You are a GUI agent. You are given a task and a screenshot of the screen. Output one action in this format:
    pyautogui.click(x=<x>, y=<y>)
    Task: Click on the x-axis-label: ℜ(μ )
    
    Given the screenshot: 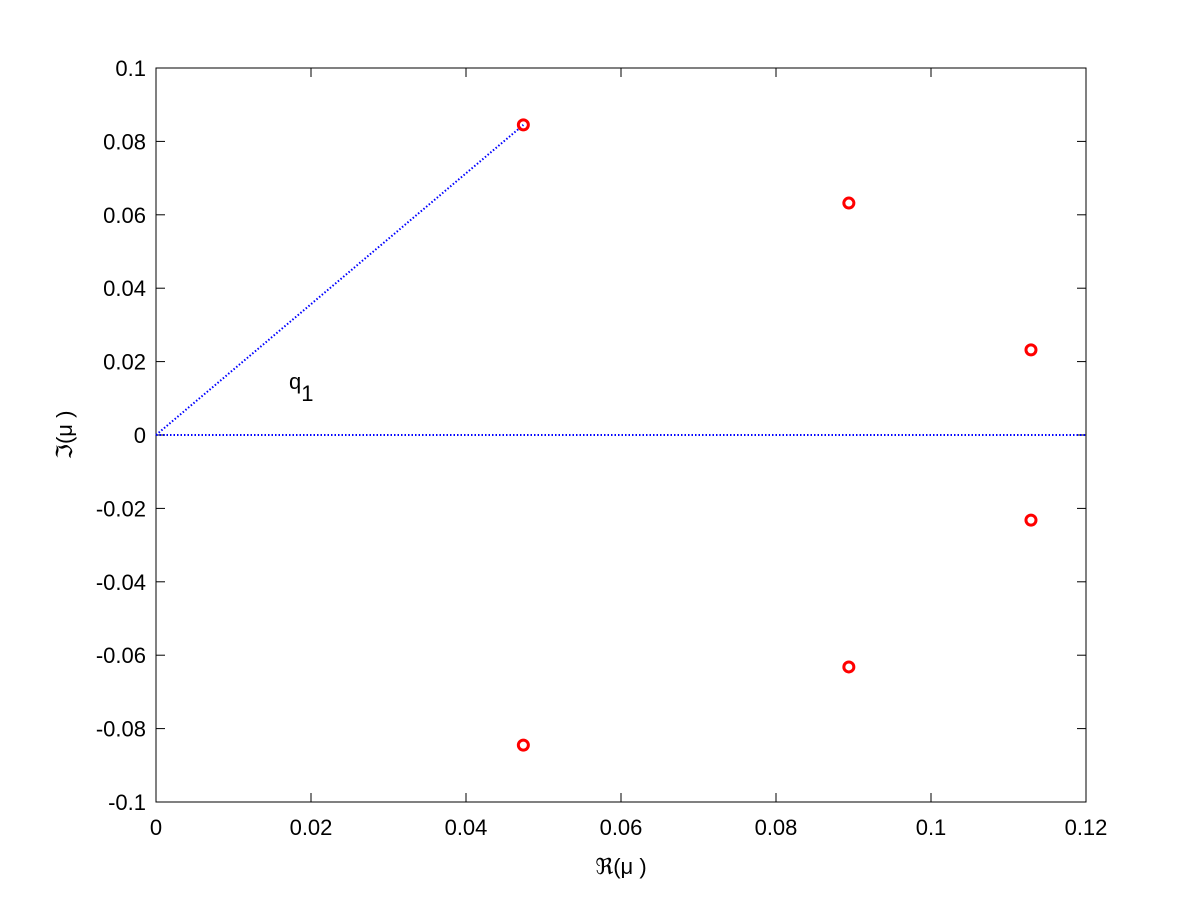 What is the action you would take?
    pyautogui.click(x=620, y=866)
    